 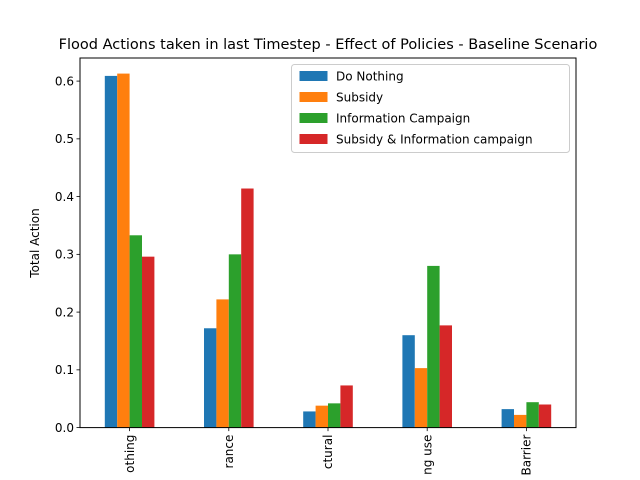 I want to click on legend-label: Do Nothing, so click(x=370, y=76).